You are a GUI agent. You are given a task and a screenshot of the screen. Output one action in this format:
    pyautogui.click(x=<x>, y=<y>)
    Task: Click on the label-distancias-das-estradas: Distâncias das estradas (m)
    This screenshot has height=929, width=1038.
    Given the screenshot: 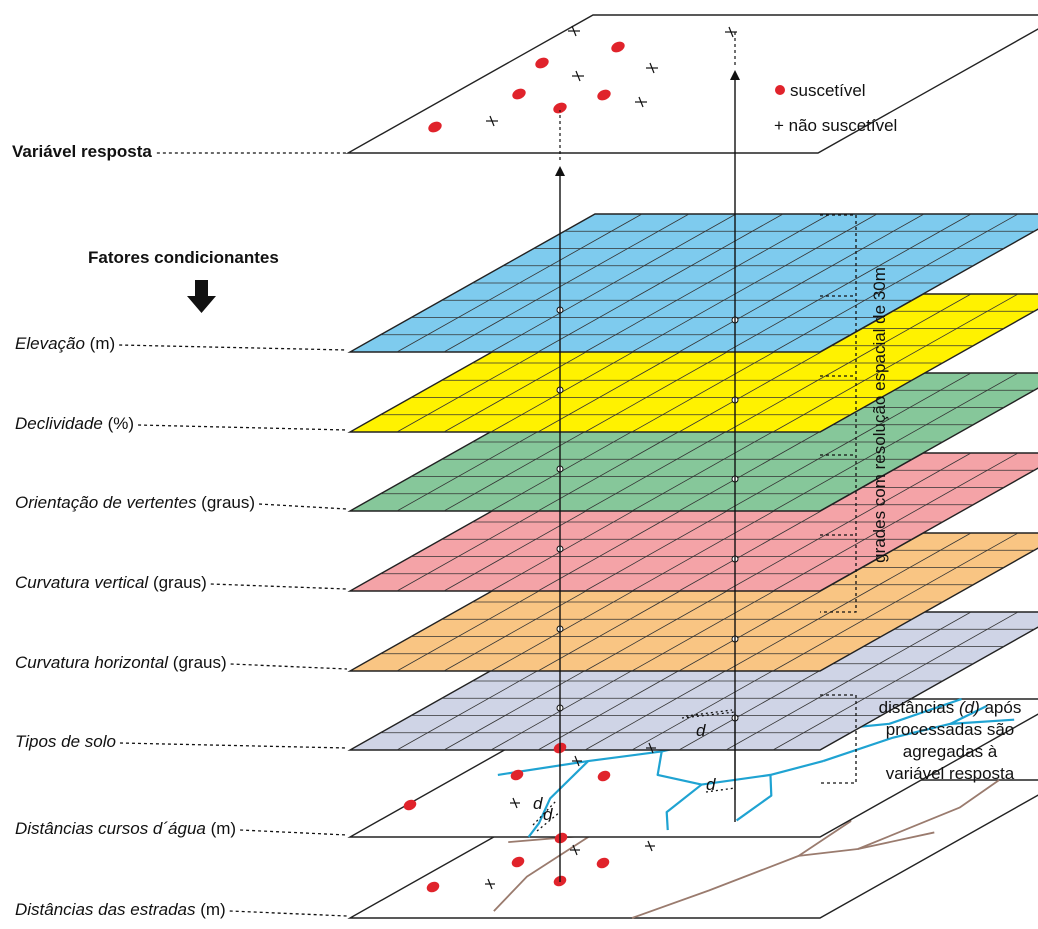 What is the action you would take?
    pyautogui.click(x=120, y=909)
    